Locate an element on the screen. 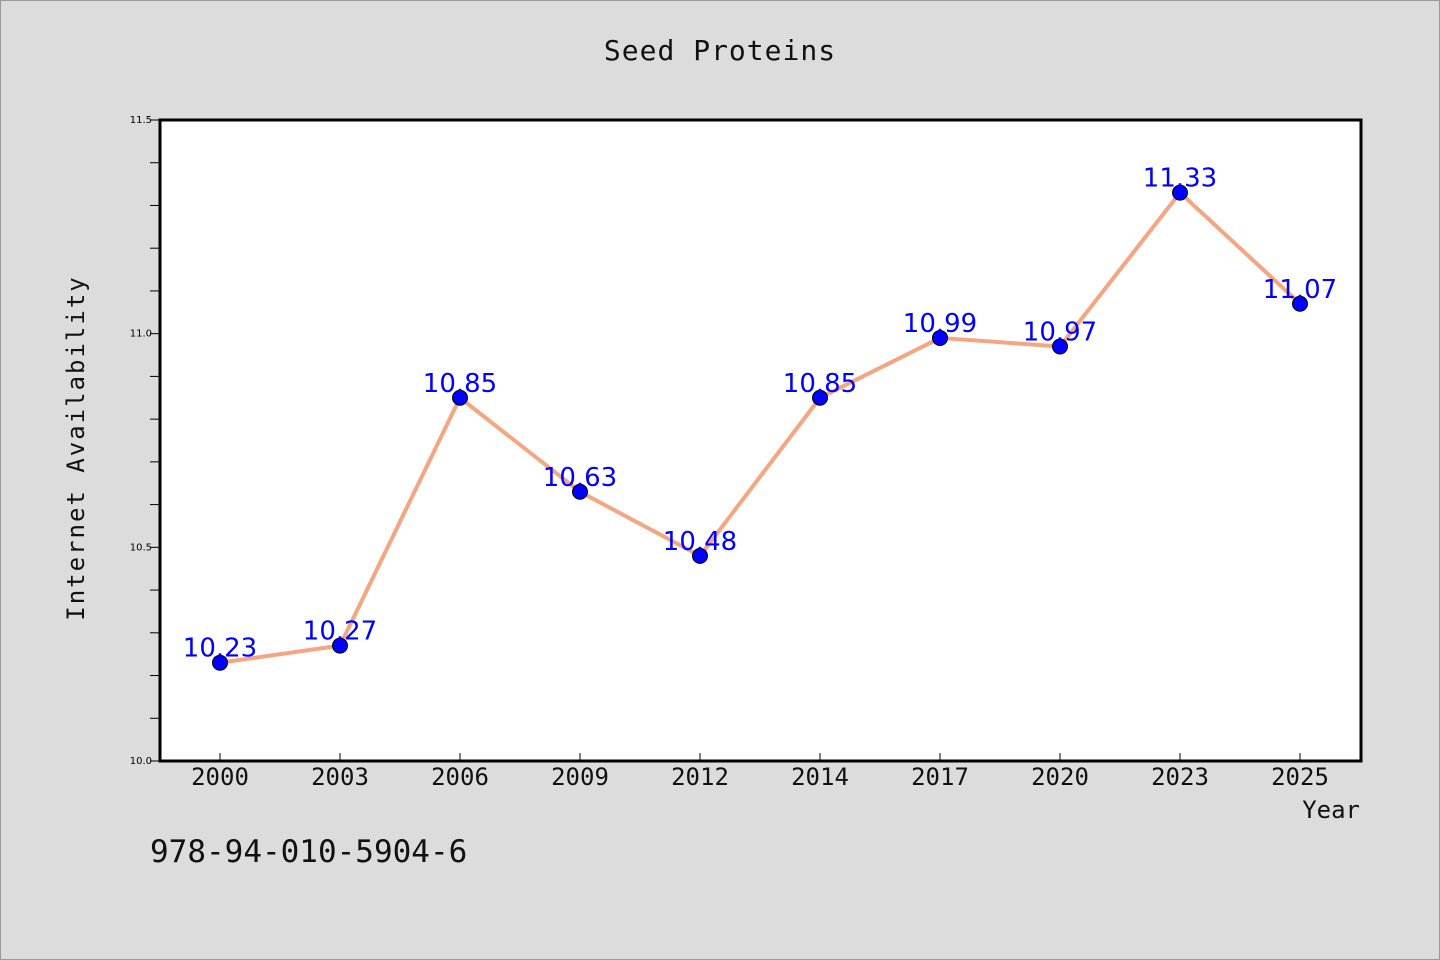 The image size is (1440, 960). y-tick-label: 10.0 is located at coordinates (141, 761).